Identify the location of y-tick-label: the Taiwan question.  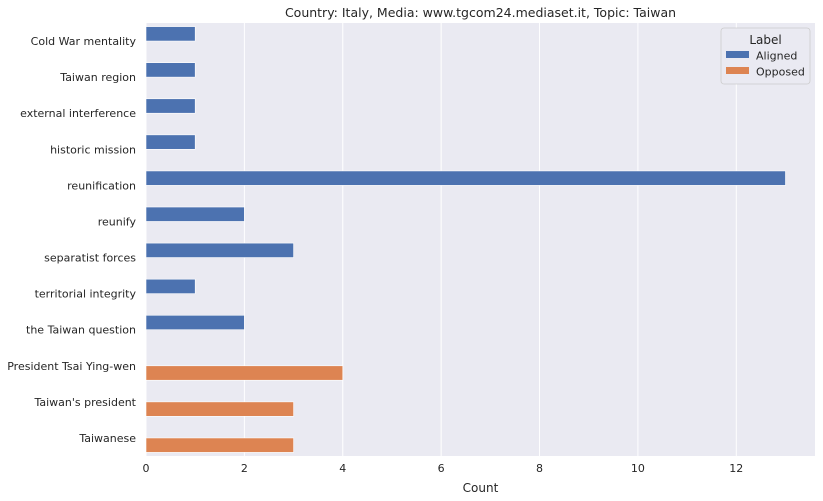
(81, 330).